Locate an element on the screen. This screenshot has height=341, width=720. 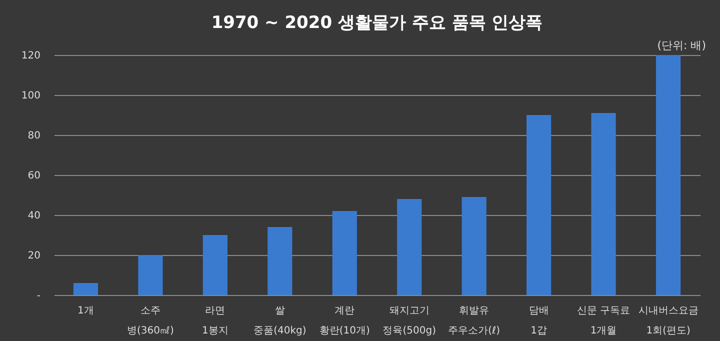
chart-title: 1970 ~ 2020 생활물가 주요 품목 인상폭 is located at coordinates (377, 23).